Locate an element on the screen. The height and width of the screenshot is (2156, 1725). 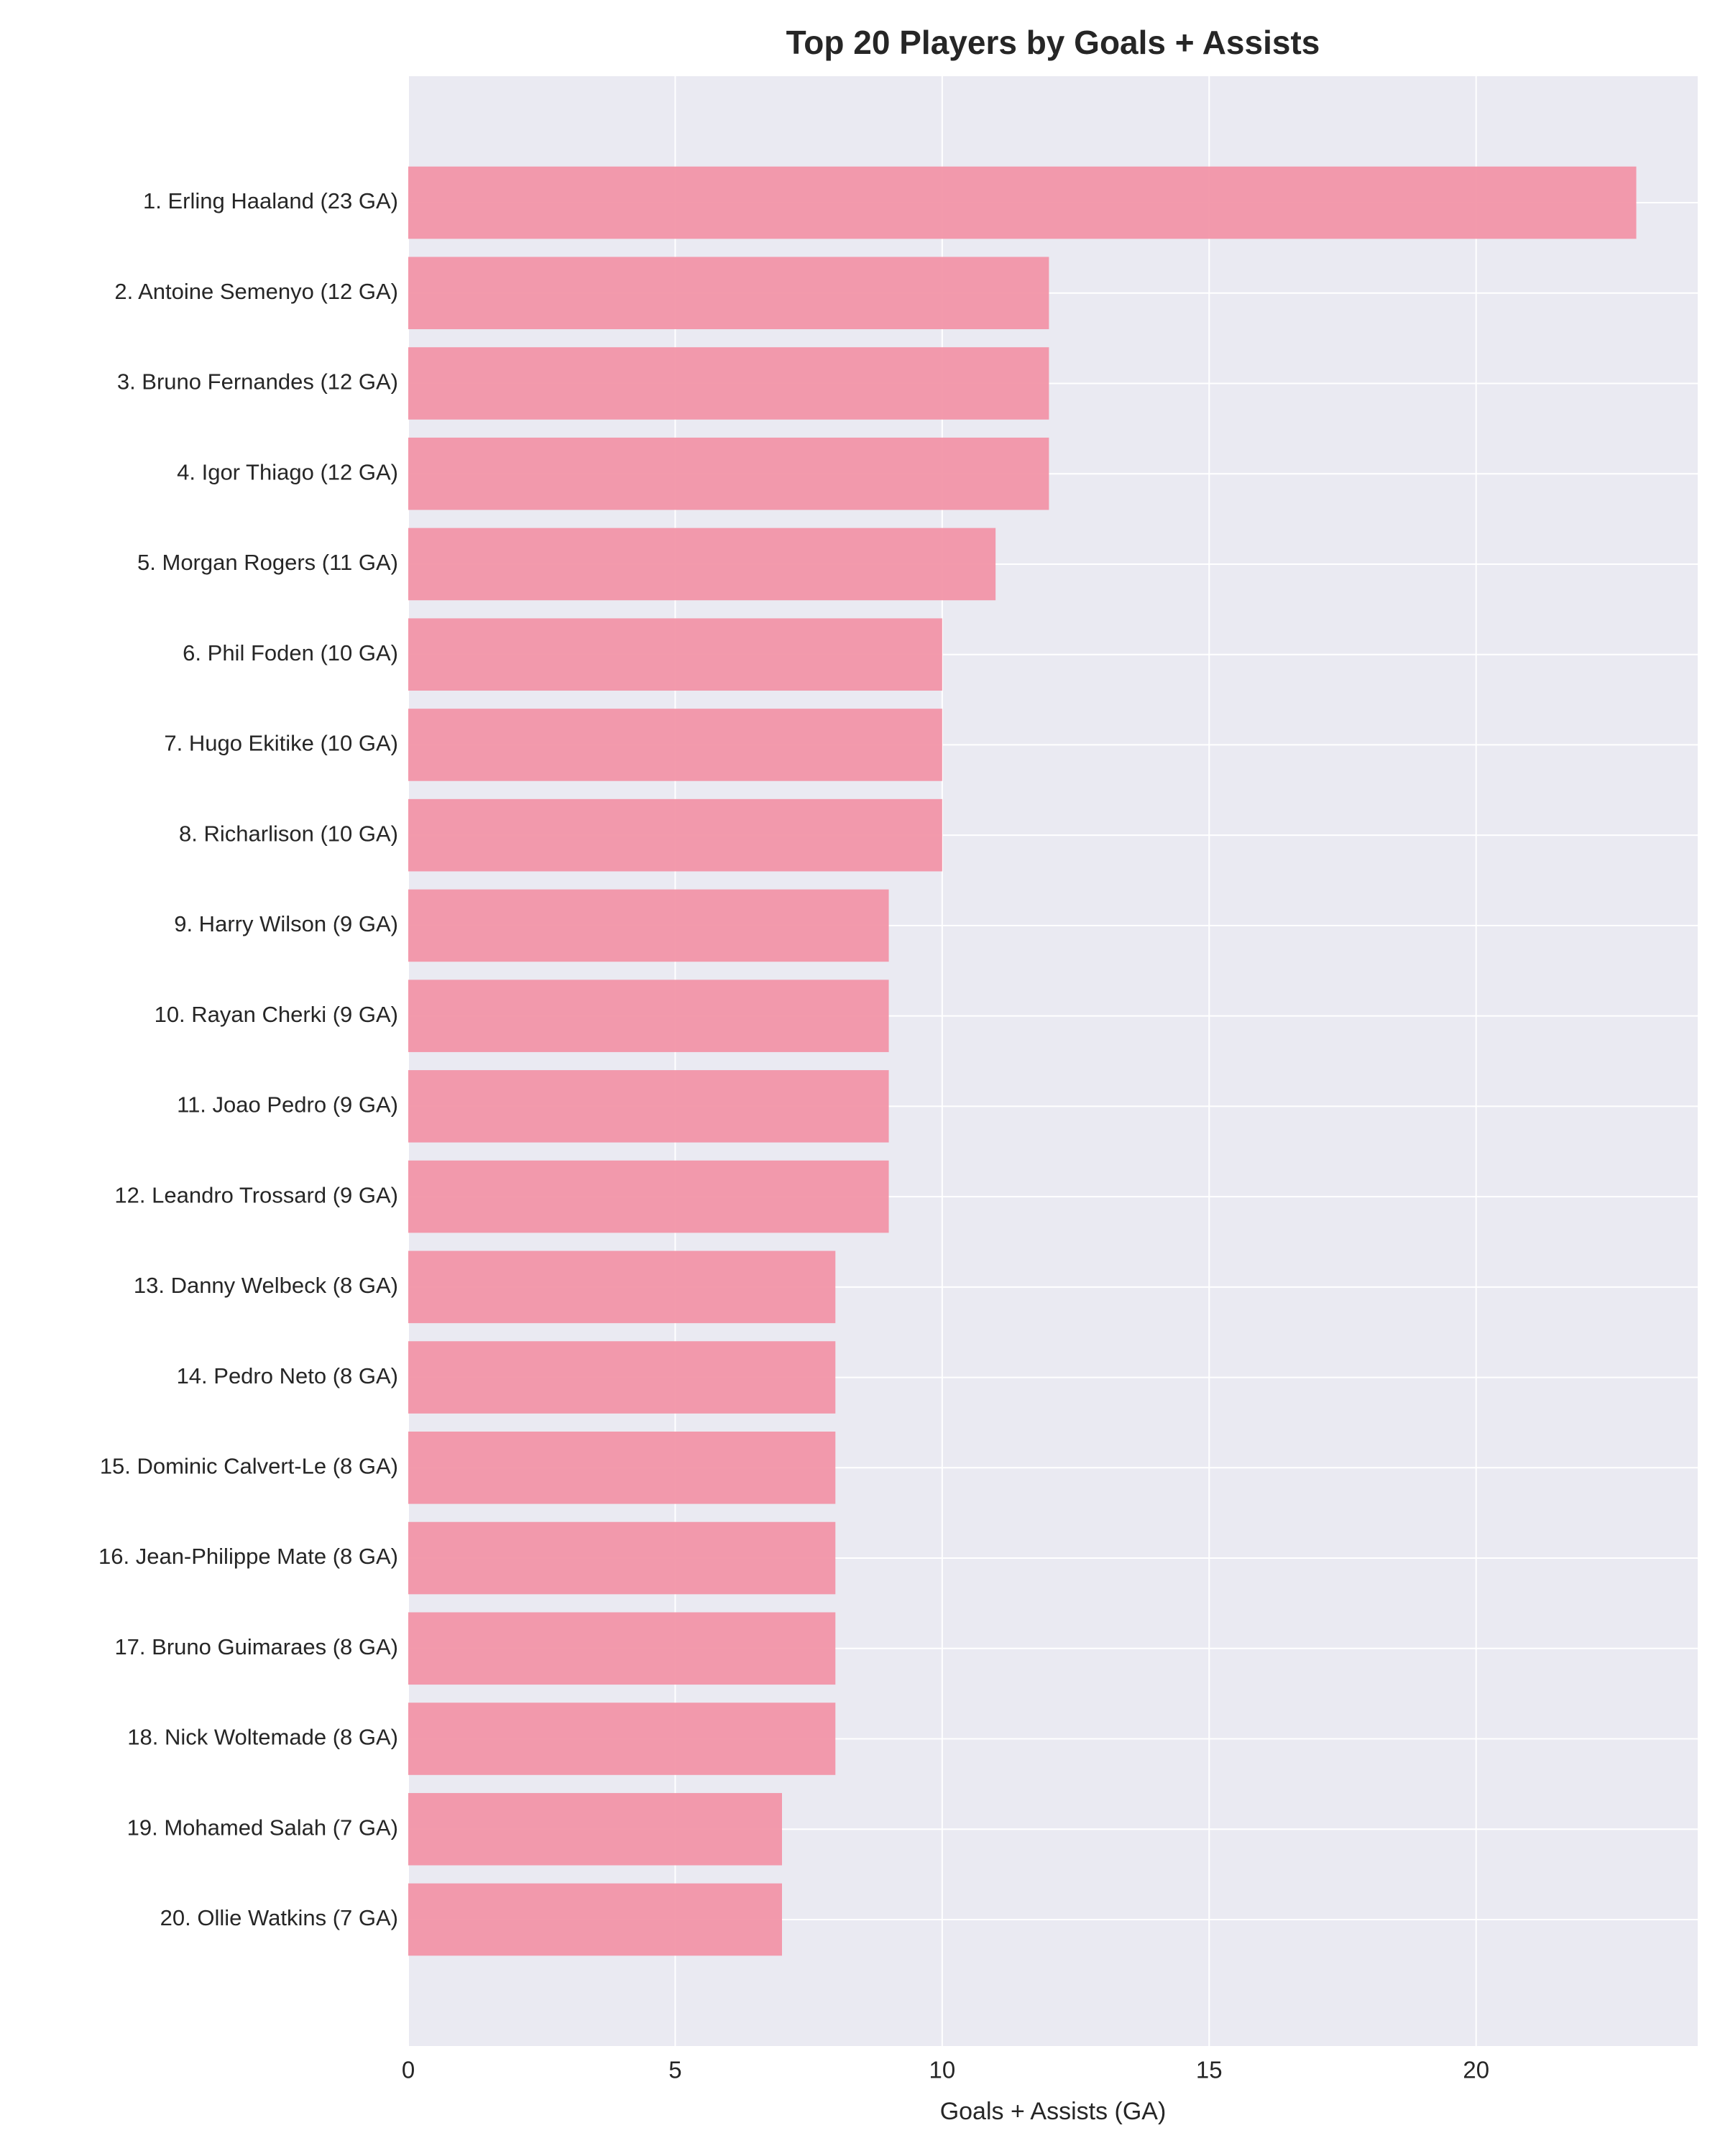
y-tick-label: 6. Phil Foden (10 GA) is located at coordinates (290, 653).